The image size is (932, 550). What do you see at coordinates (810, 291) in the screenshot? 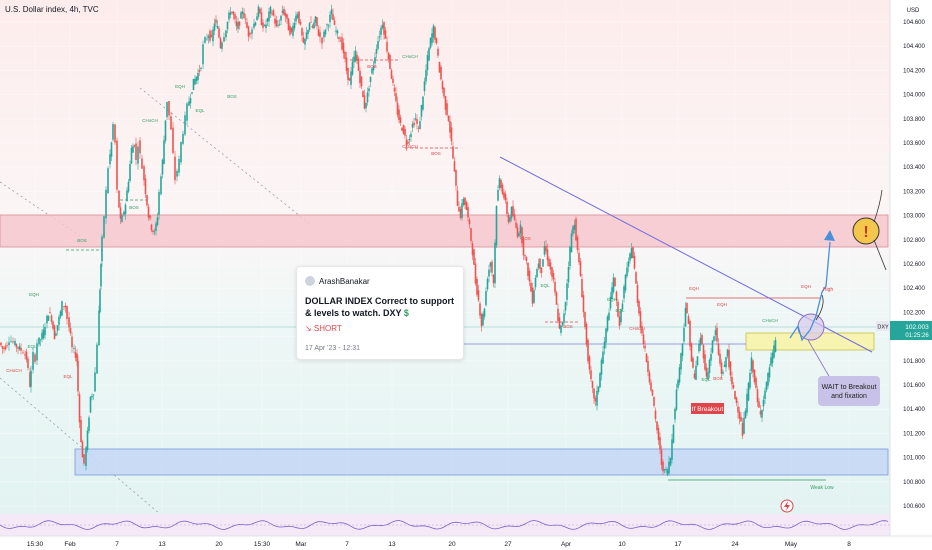
I see `projection-path` at bounding box center [810, 291].